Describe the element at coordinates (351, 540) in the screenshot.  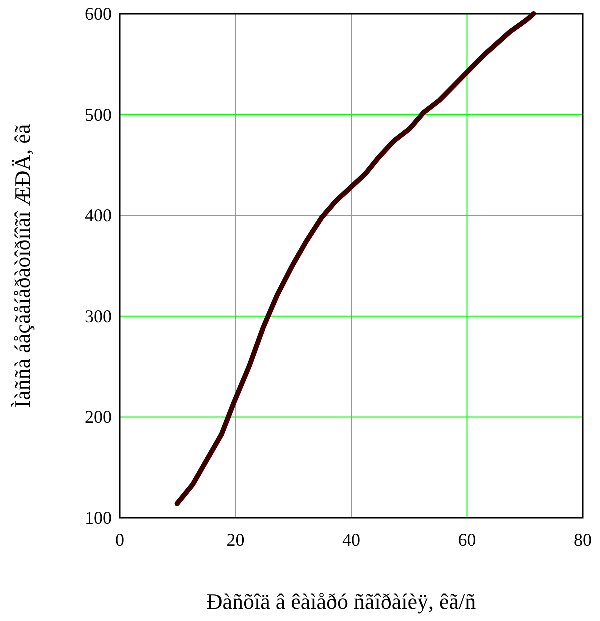
I see `x-tick-label: 40` at that location.